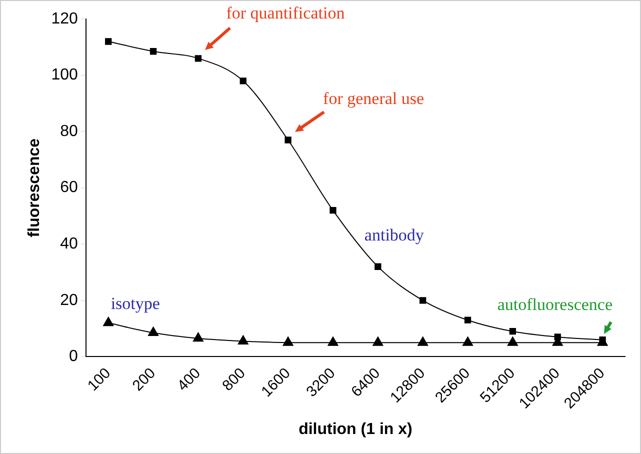 The height and width of the screenshot is (454, 641). Describe the element at coordinates (555, 304) in the screenshot. I see `annotation: autofluorescence` at that location.